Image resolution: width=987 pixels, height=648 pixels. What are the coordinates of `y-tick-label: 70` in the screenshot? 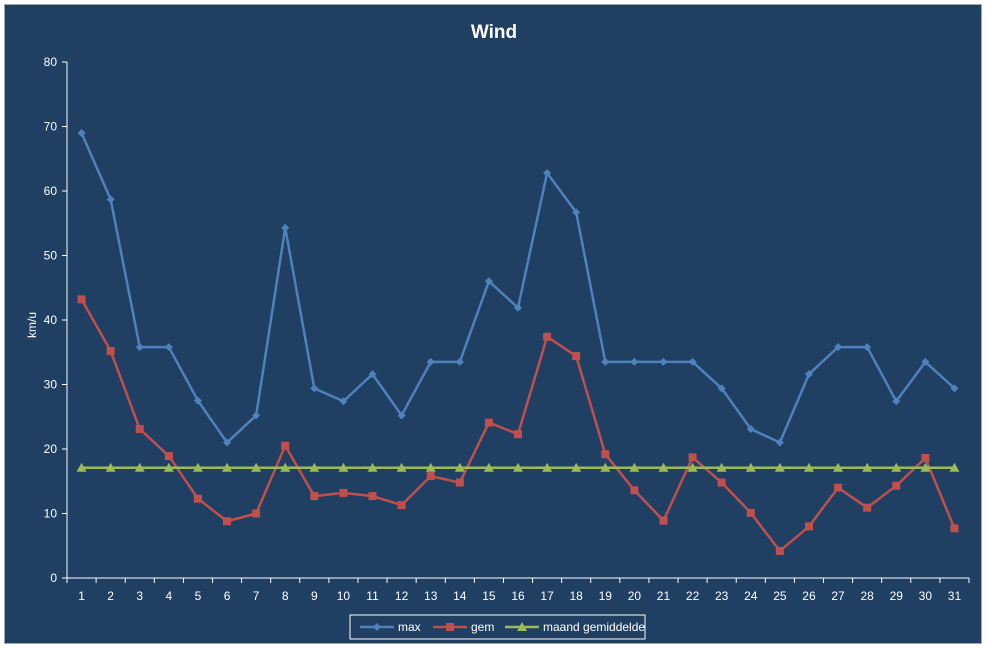 It's located at (51, 127).